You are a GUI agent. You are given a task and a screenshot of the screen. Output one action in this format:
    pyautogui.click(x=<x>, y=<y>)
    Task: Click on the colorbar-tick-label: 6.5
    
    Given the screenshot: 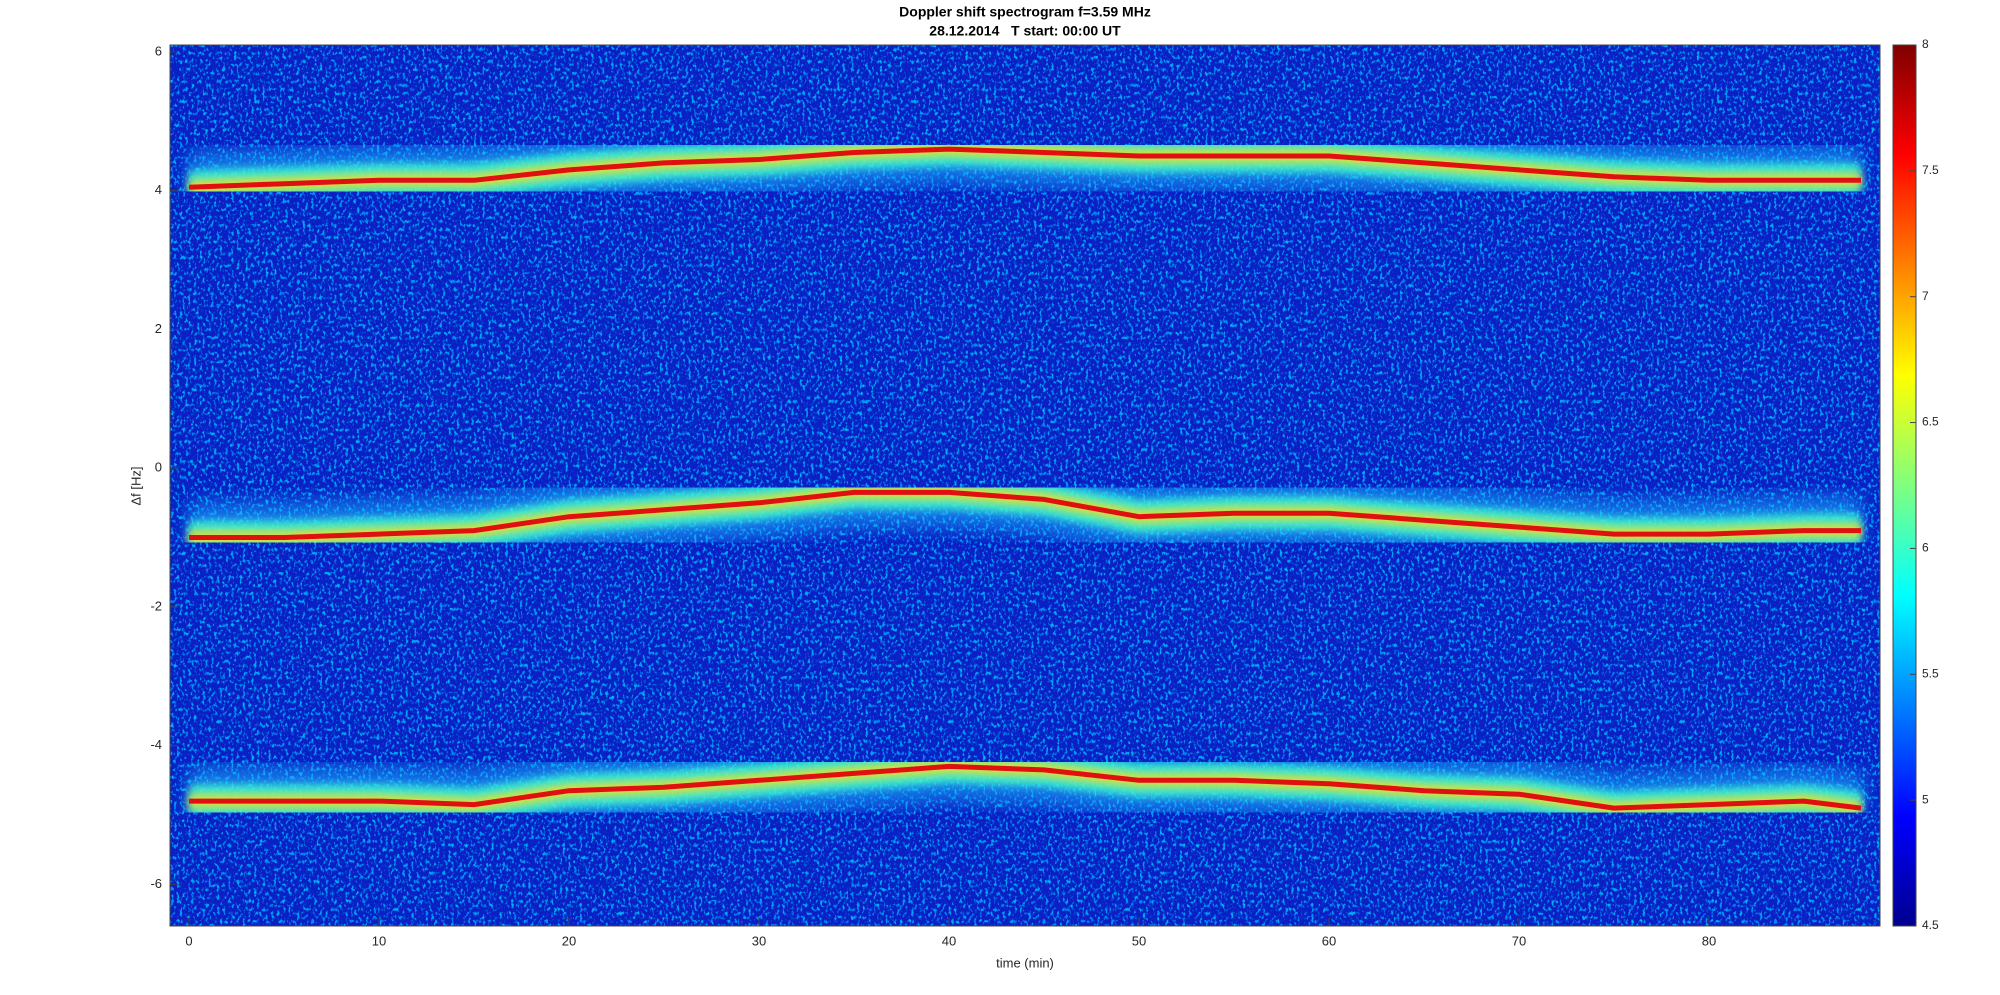 What is the action you would take?
    pyautogui.click(x=1930, y=422)
    